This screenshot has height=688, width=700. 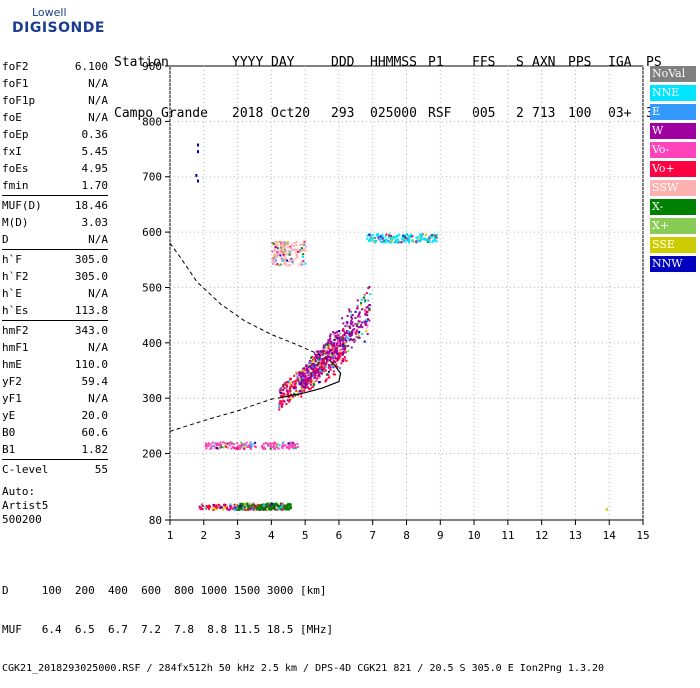 What do you see at coordinates (606, 509) in the screenshot?
I see `isolated-echo` at bounding box center [606, 509].